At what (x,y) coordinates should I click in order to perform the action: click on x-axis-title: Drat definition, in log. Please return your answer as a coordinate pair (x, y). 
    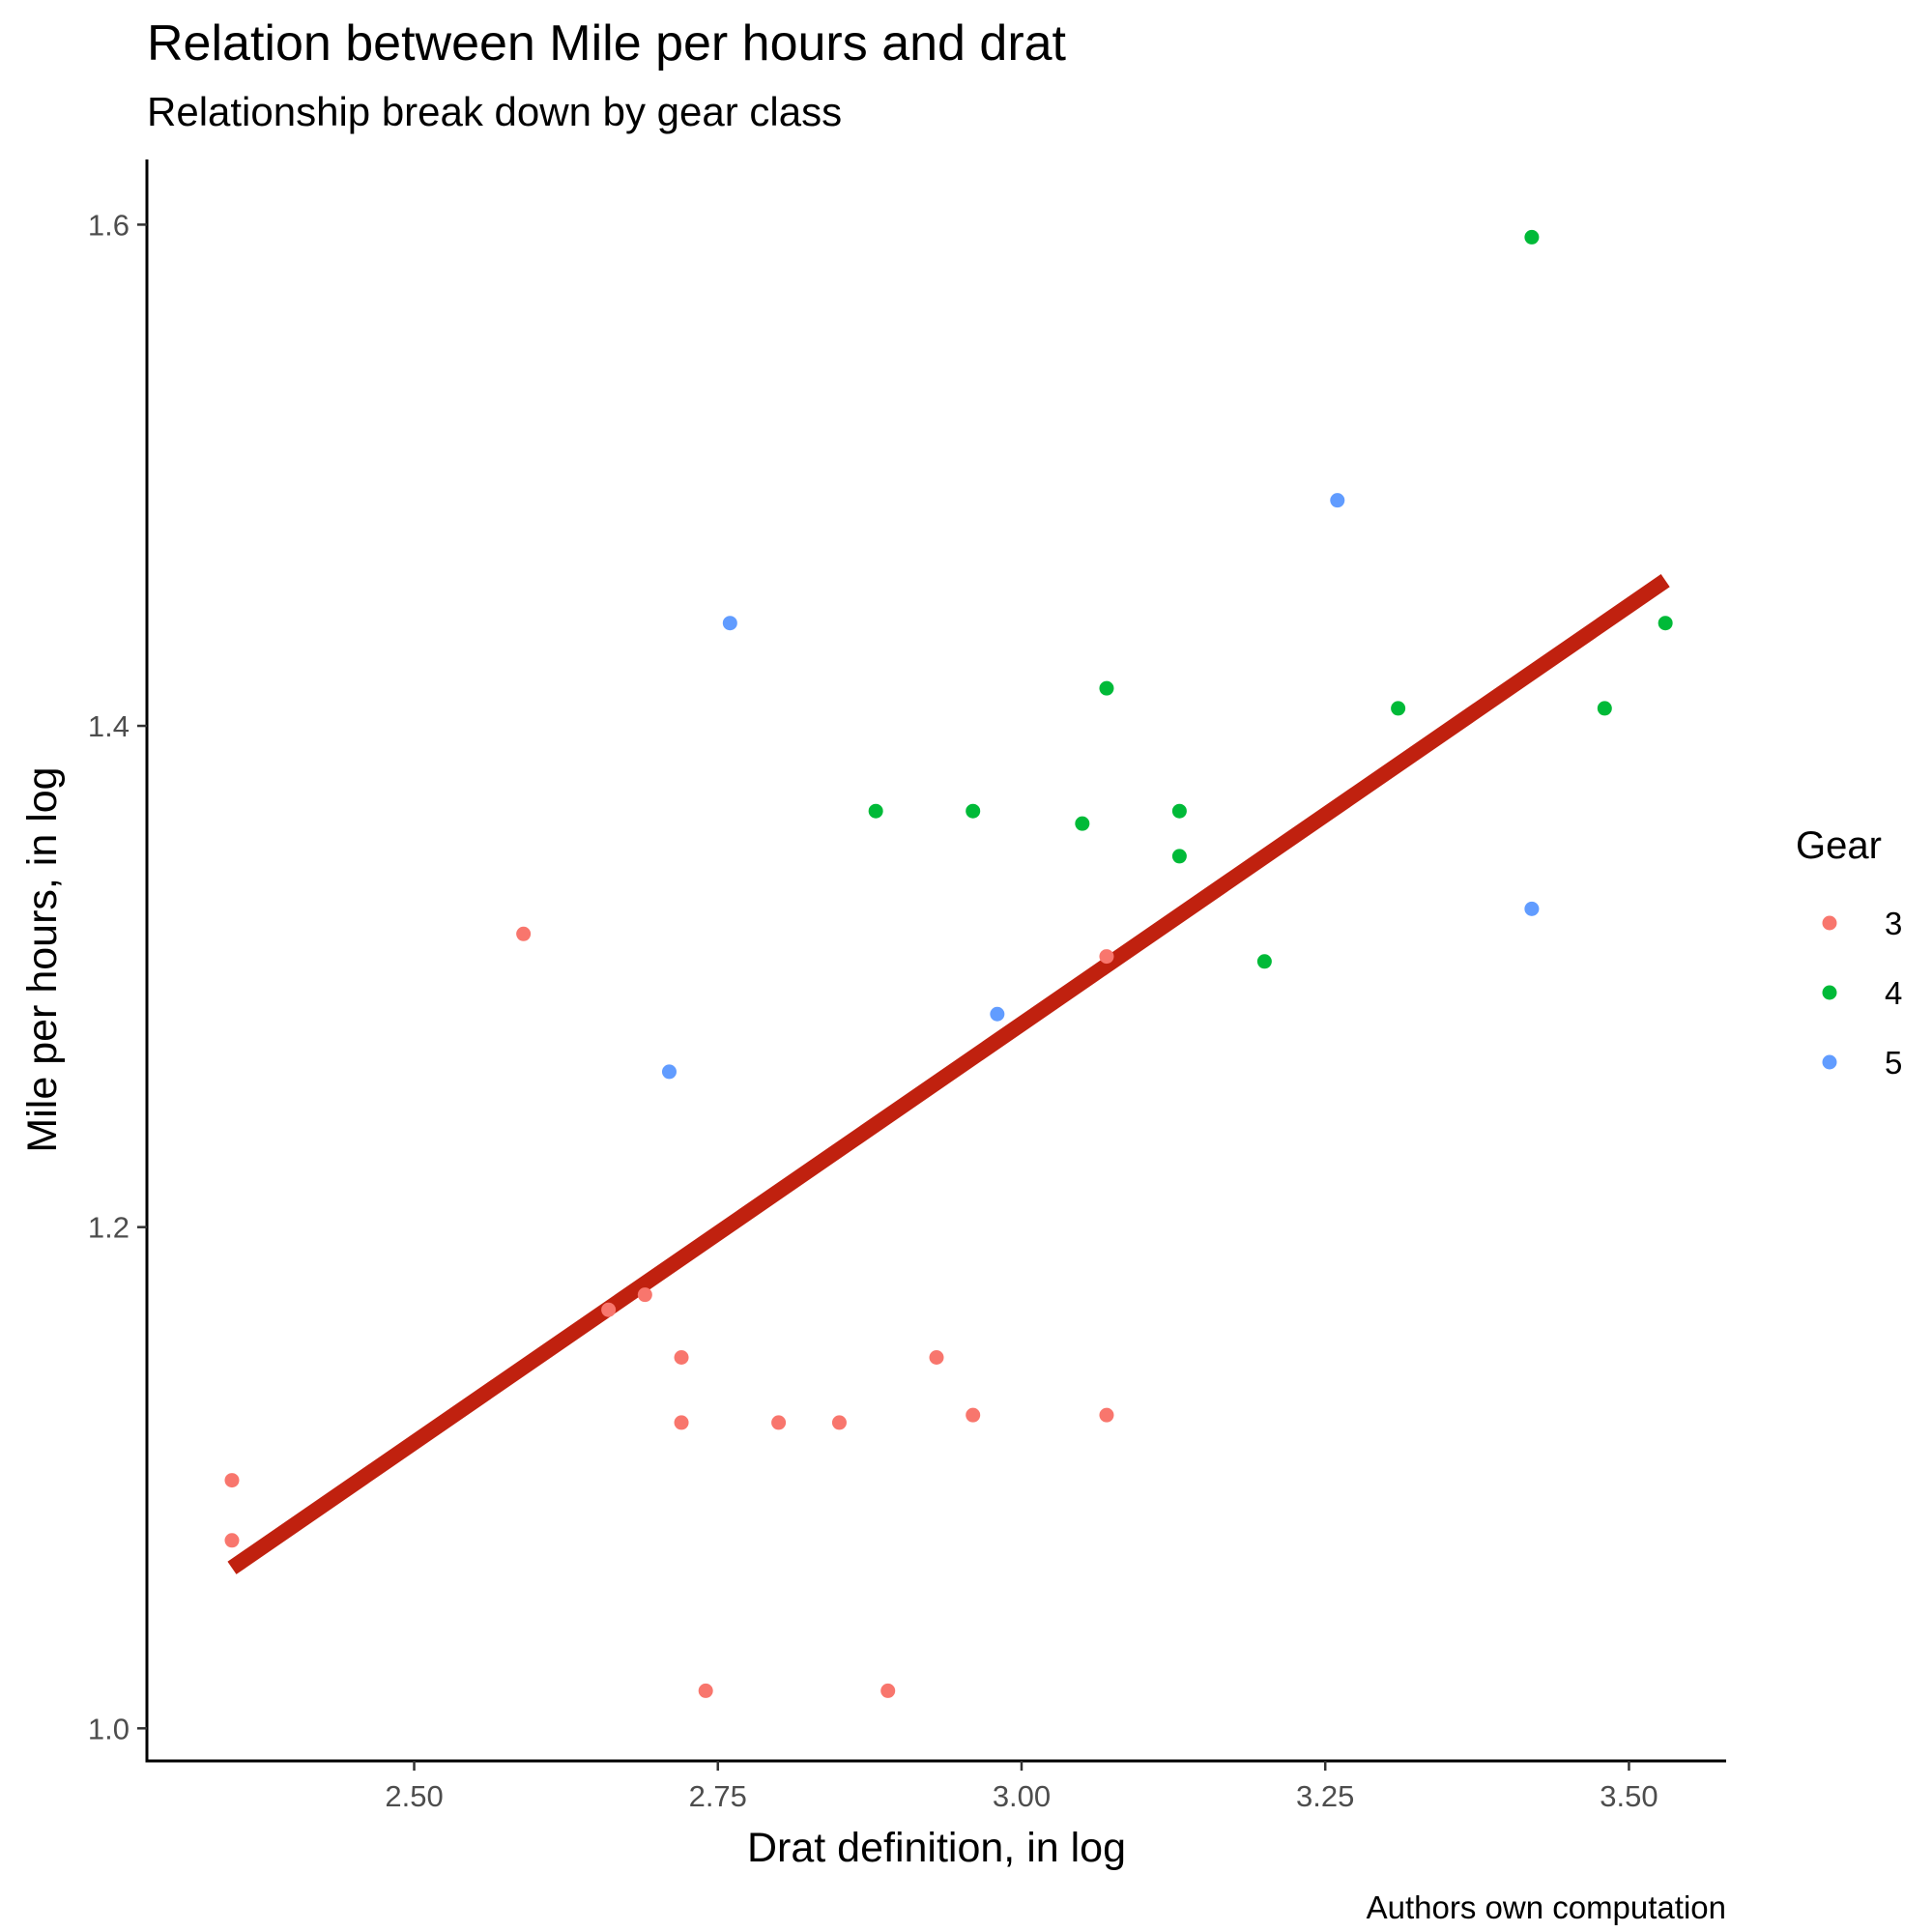
    Looking at the image, I should click on (936, 1848).